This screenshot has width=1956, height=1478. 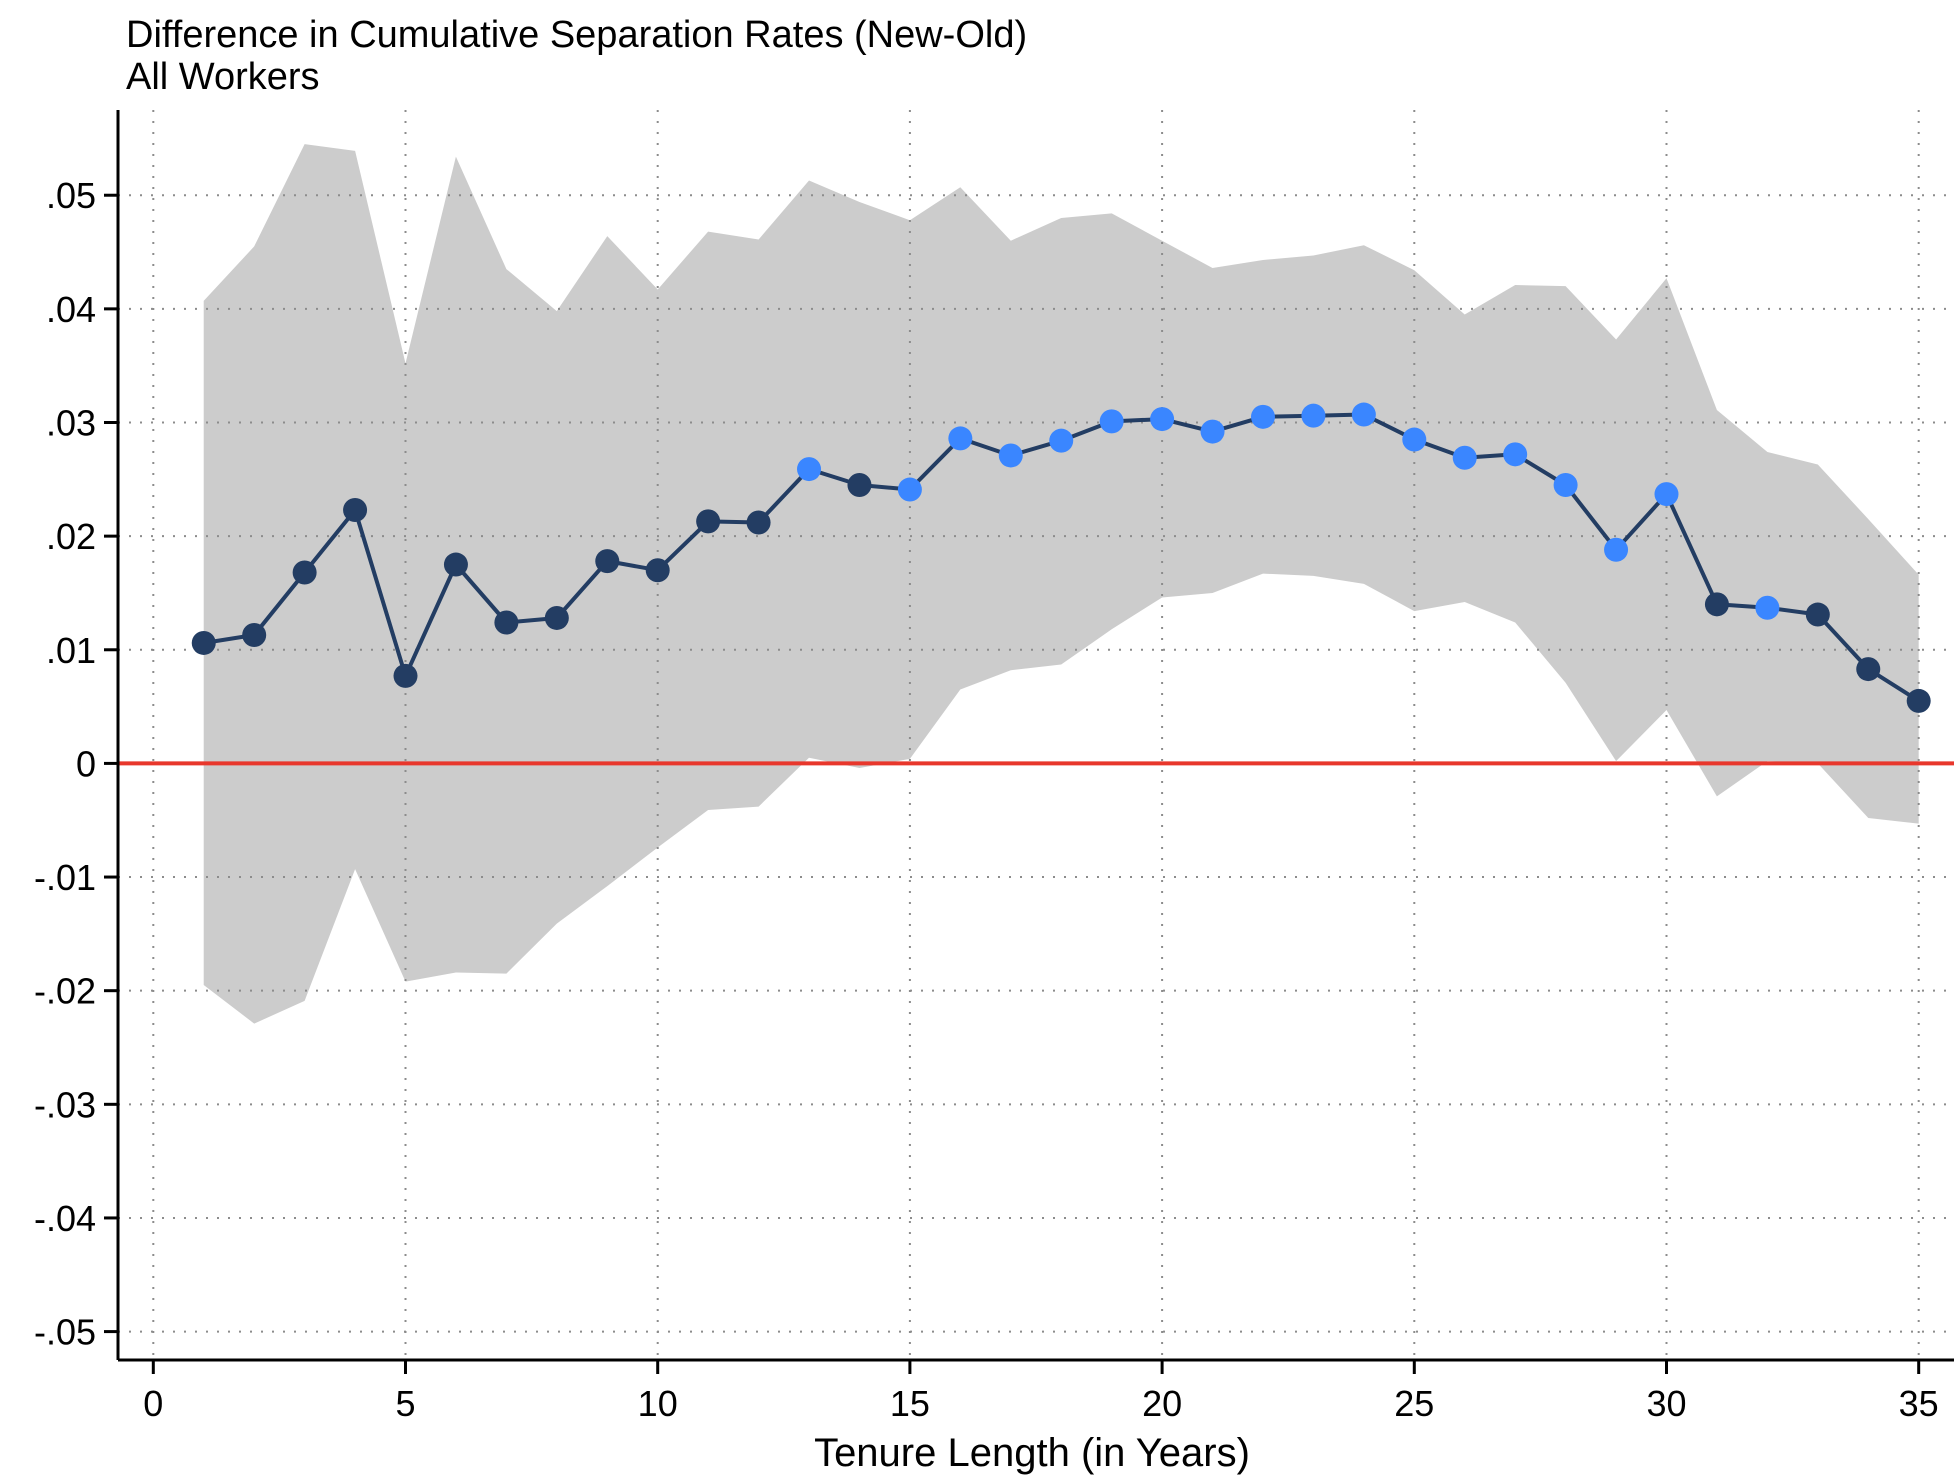 I want to click on y-tick-label: .05, so click(x=71, y=195).